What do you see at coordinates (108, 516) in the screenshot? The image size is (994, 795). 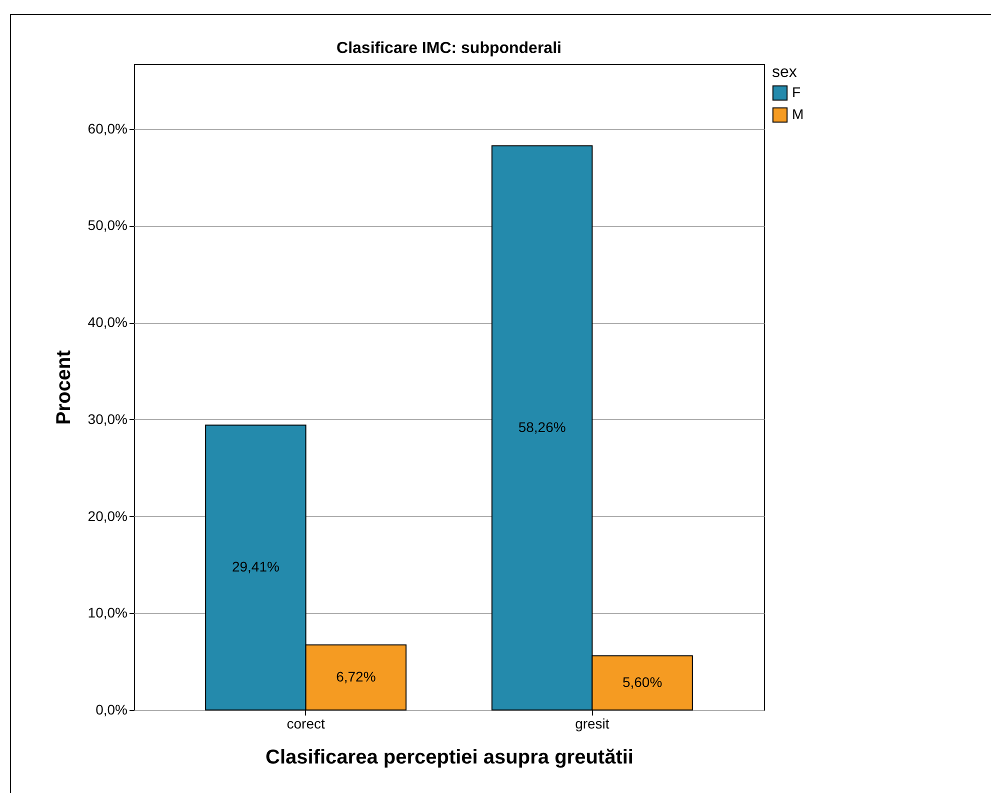 I see `y-tick-label: 20,0%` at bounding box center [108, 516].